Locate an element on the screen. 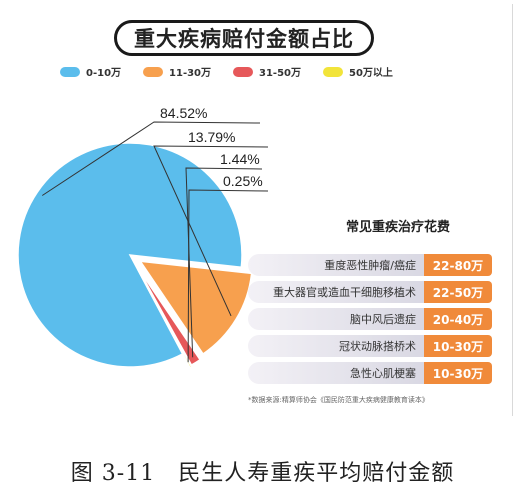 Image resolution: width=525 pixels, height=500 pixels. slice-percent-label: 13.79% is located at coordinates (211, 137).